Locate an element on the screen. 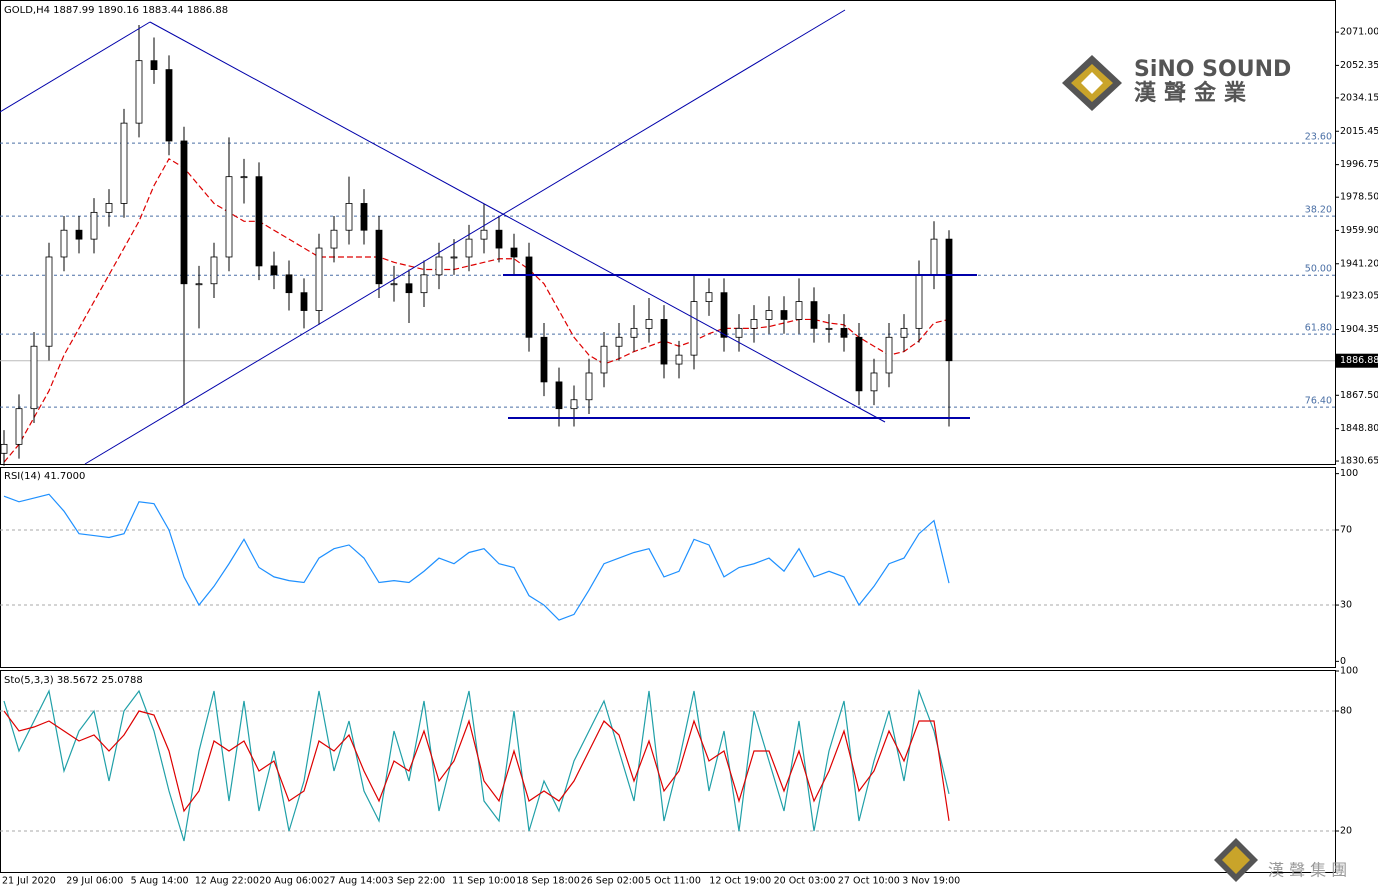 Image resolution: width=1378 pixels, height=889 pixels. fib-label: 23.60 is located at coordinates (1318, 137).